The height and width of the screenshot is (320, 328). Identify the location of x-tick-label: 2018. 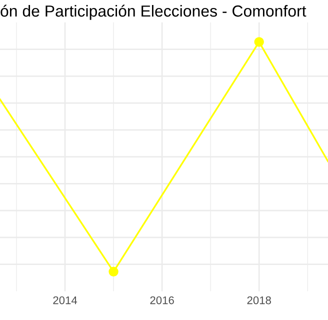
(259, 300).